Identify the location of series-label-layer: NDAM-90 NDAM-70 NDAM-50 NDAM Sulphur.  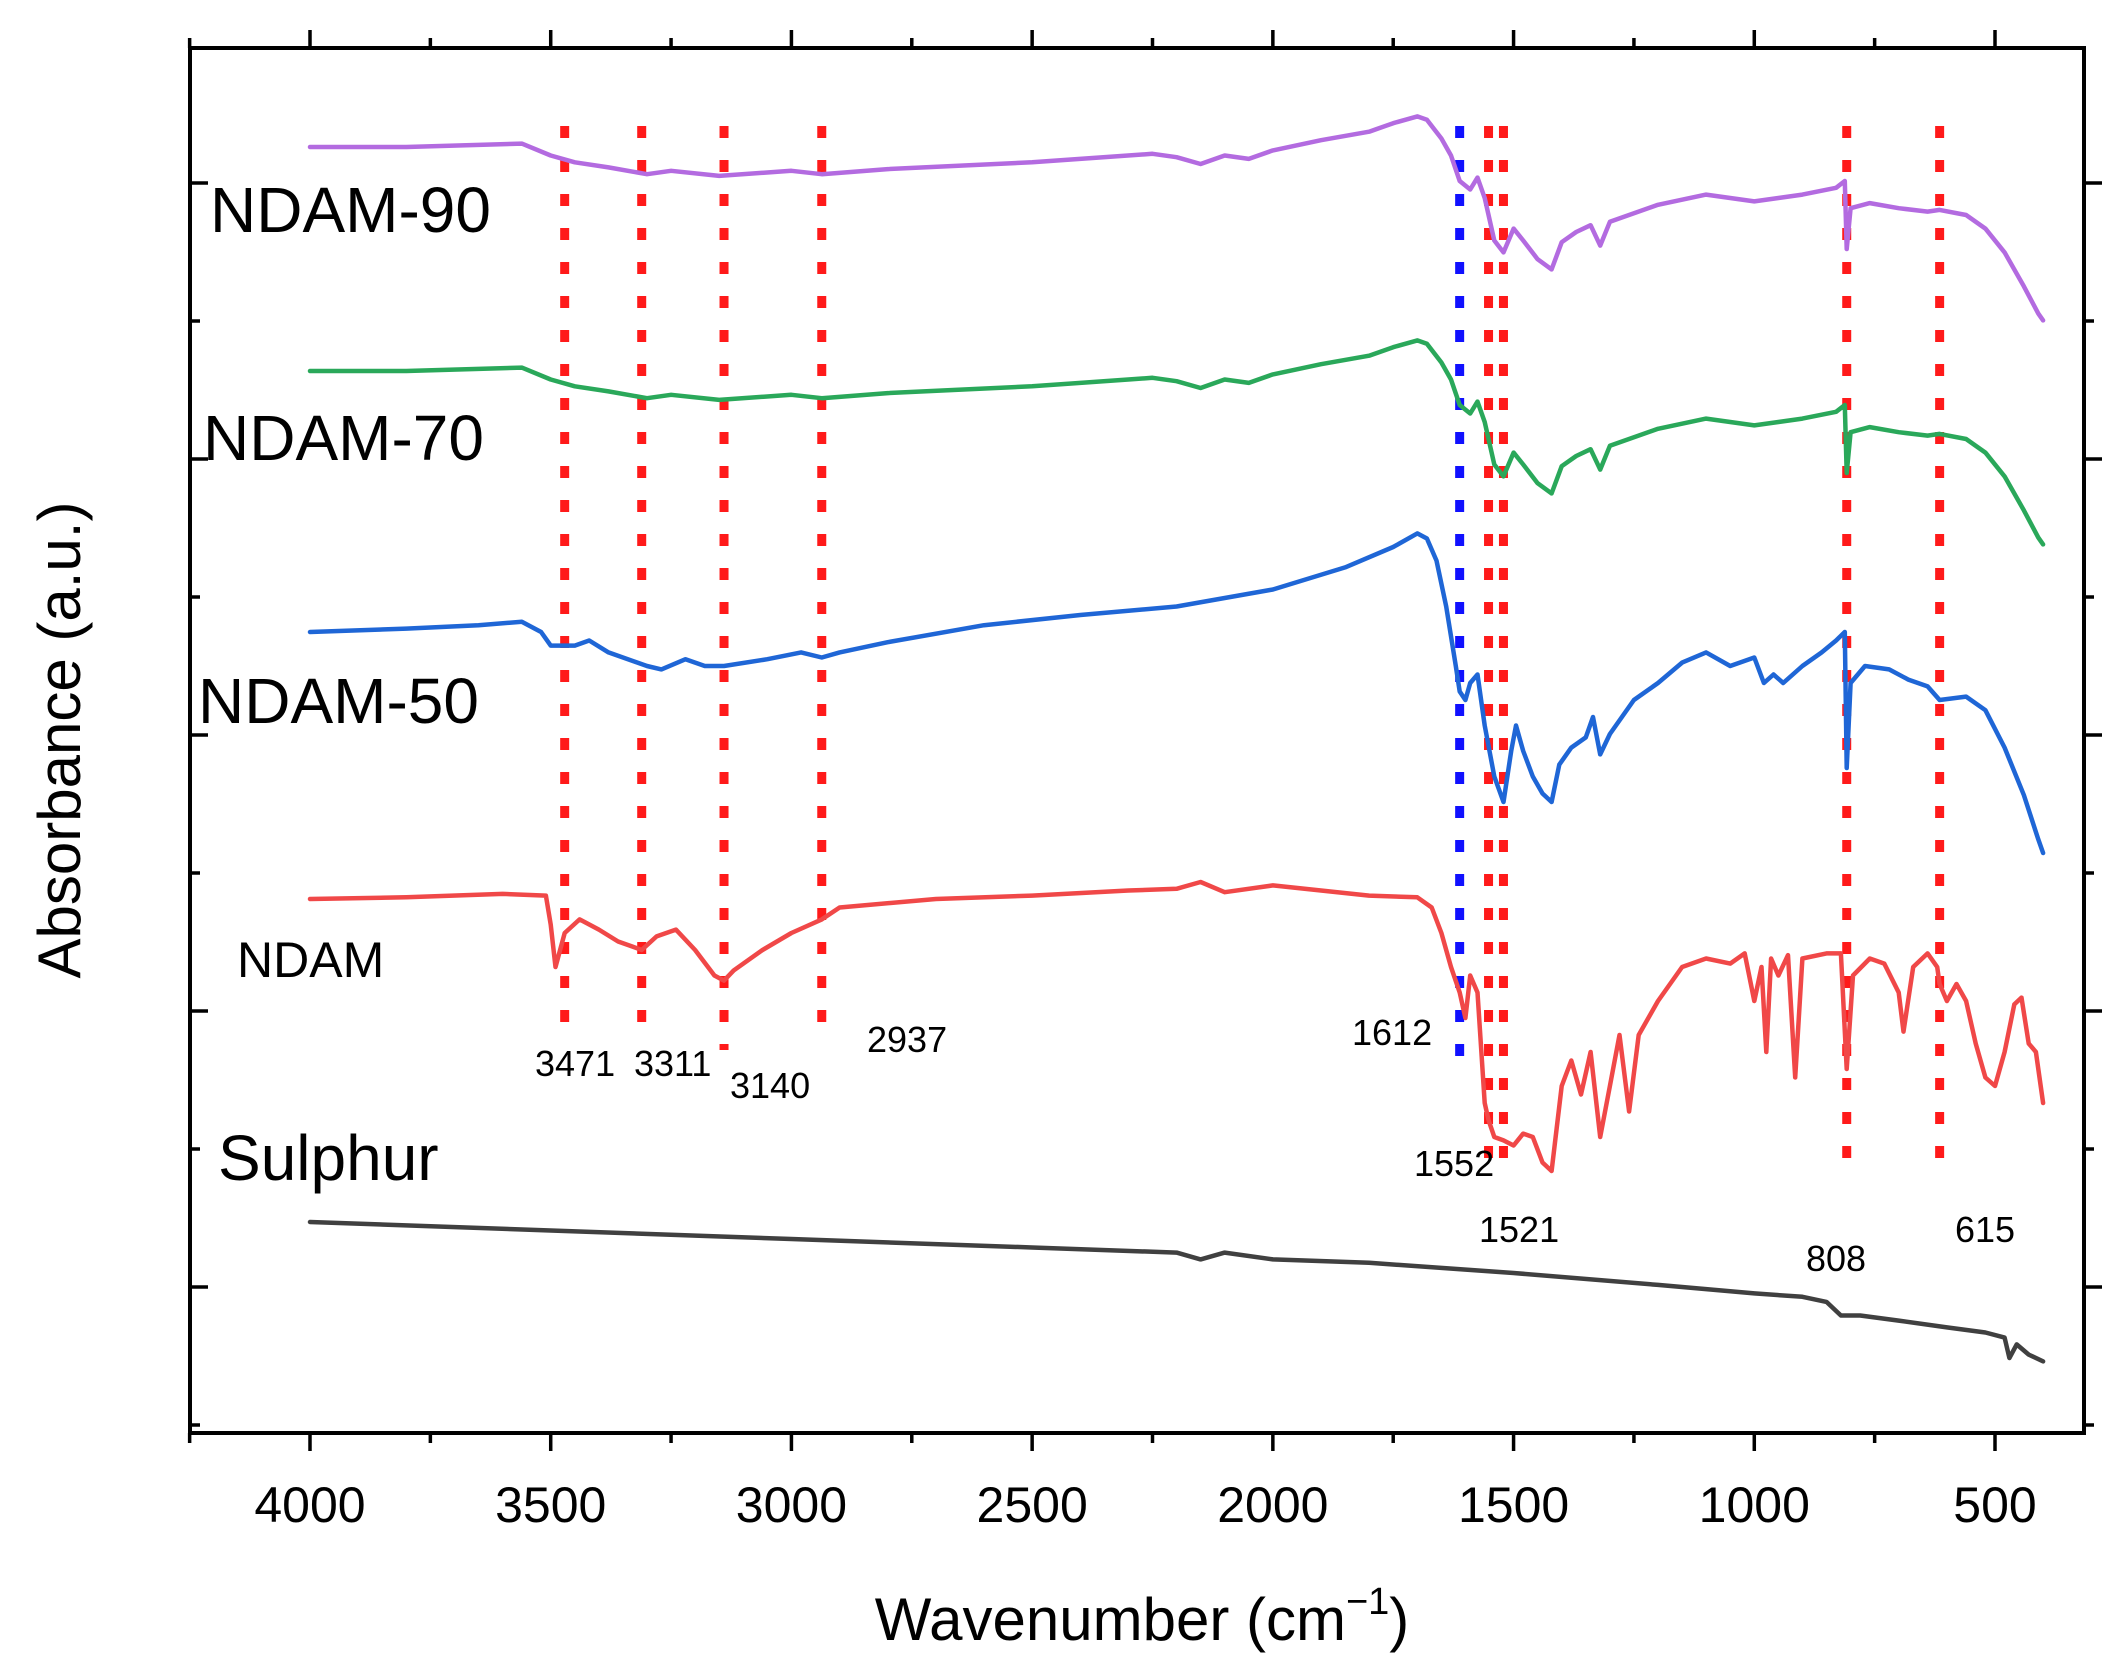
(344, 684).